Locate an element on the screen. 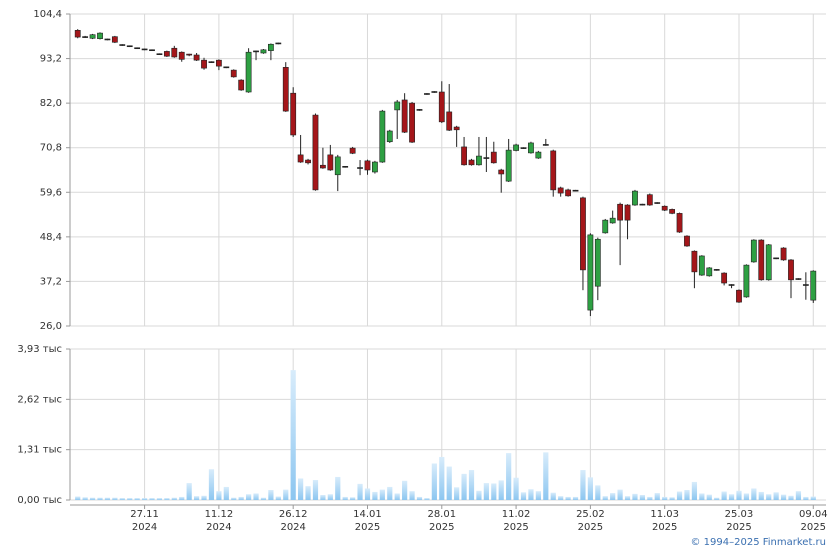  y-tick-label: 2,62 тыс is located at coordinates (39, 399).